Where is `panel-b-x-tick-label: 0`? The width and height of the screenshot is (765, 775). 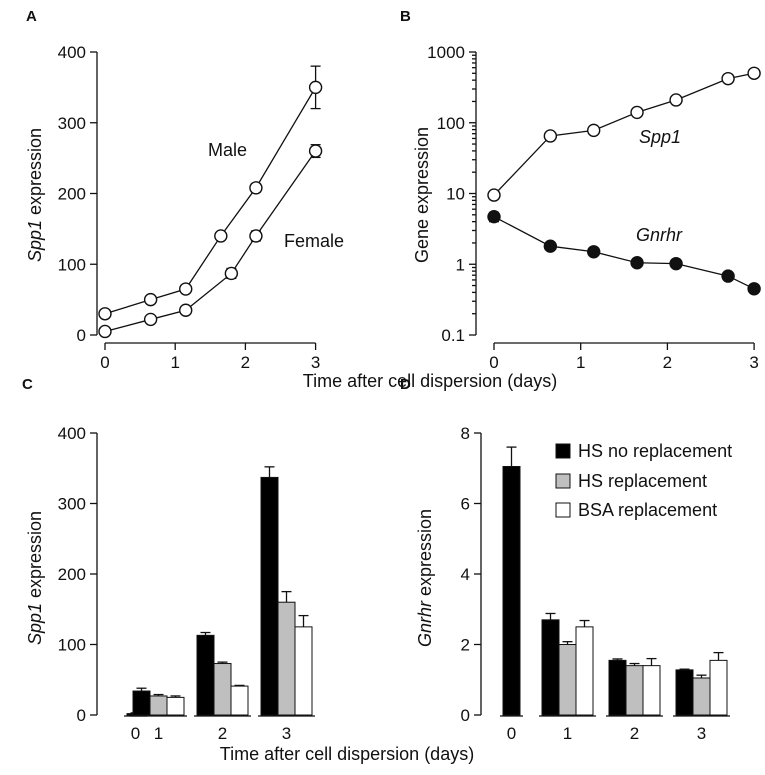 panel-b-x-tick-label: 0 is located at coordinates (493, 362).